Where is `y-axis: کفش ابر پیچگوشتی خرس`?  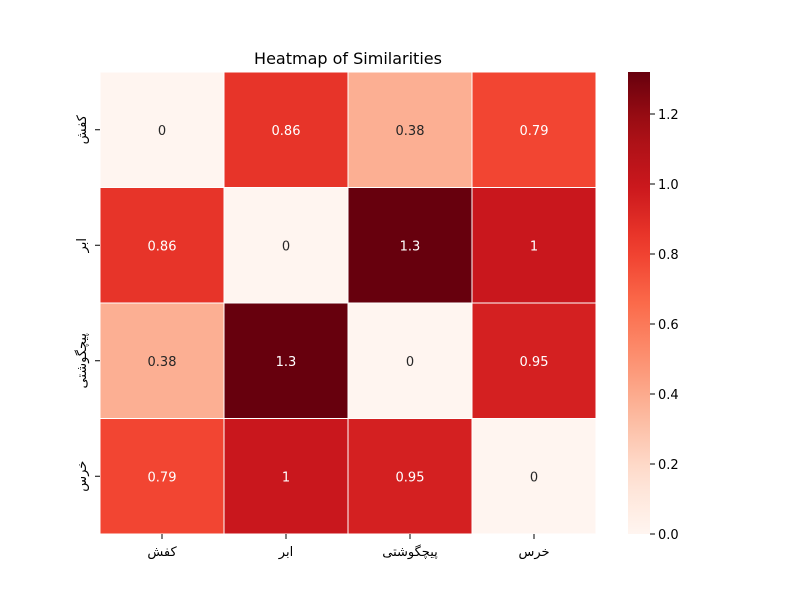
y-axis: کفش ابر پیچگوشتی خرس is located at coordinates (87, 303).